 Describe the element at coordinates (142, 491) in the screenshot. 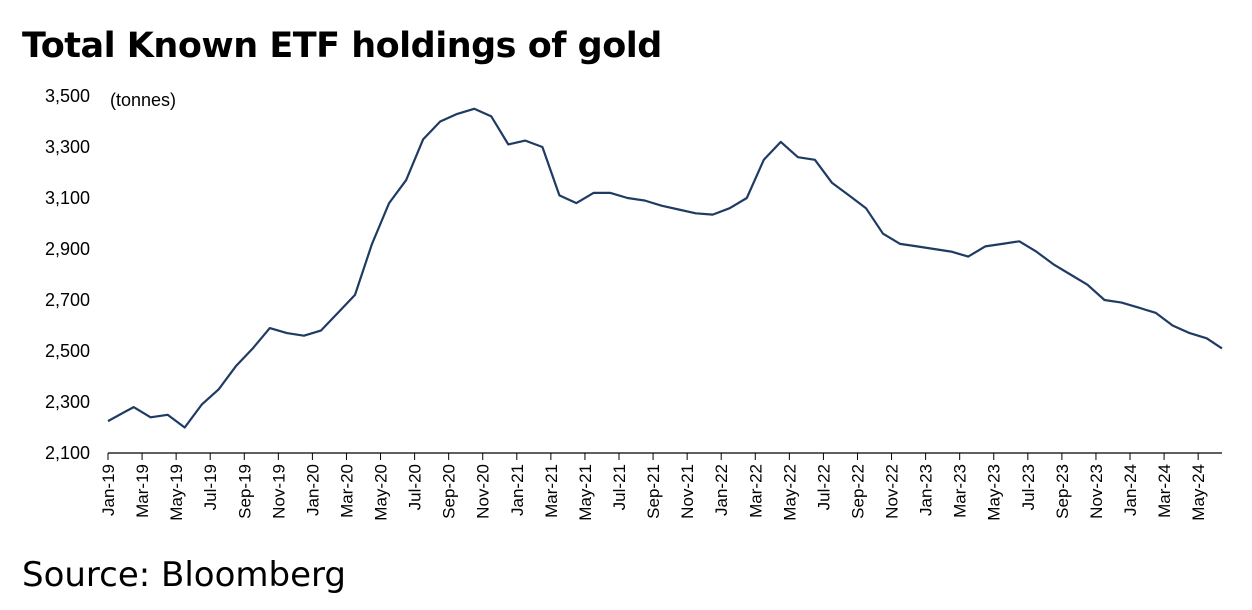

I see `x-tick-label: Mar-19` at that location.